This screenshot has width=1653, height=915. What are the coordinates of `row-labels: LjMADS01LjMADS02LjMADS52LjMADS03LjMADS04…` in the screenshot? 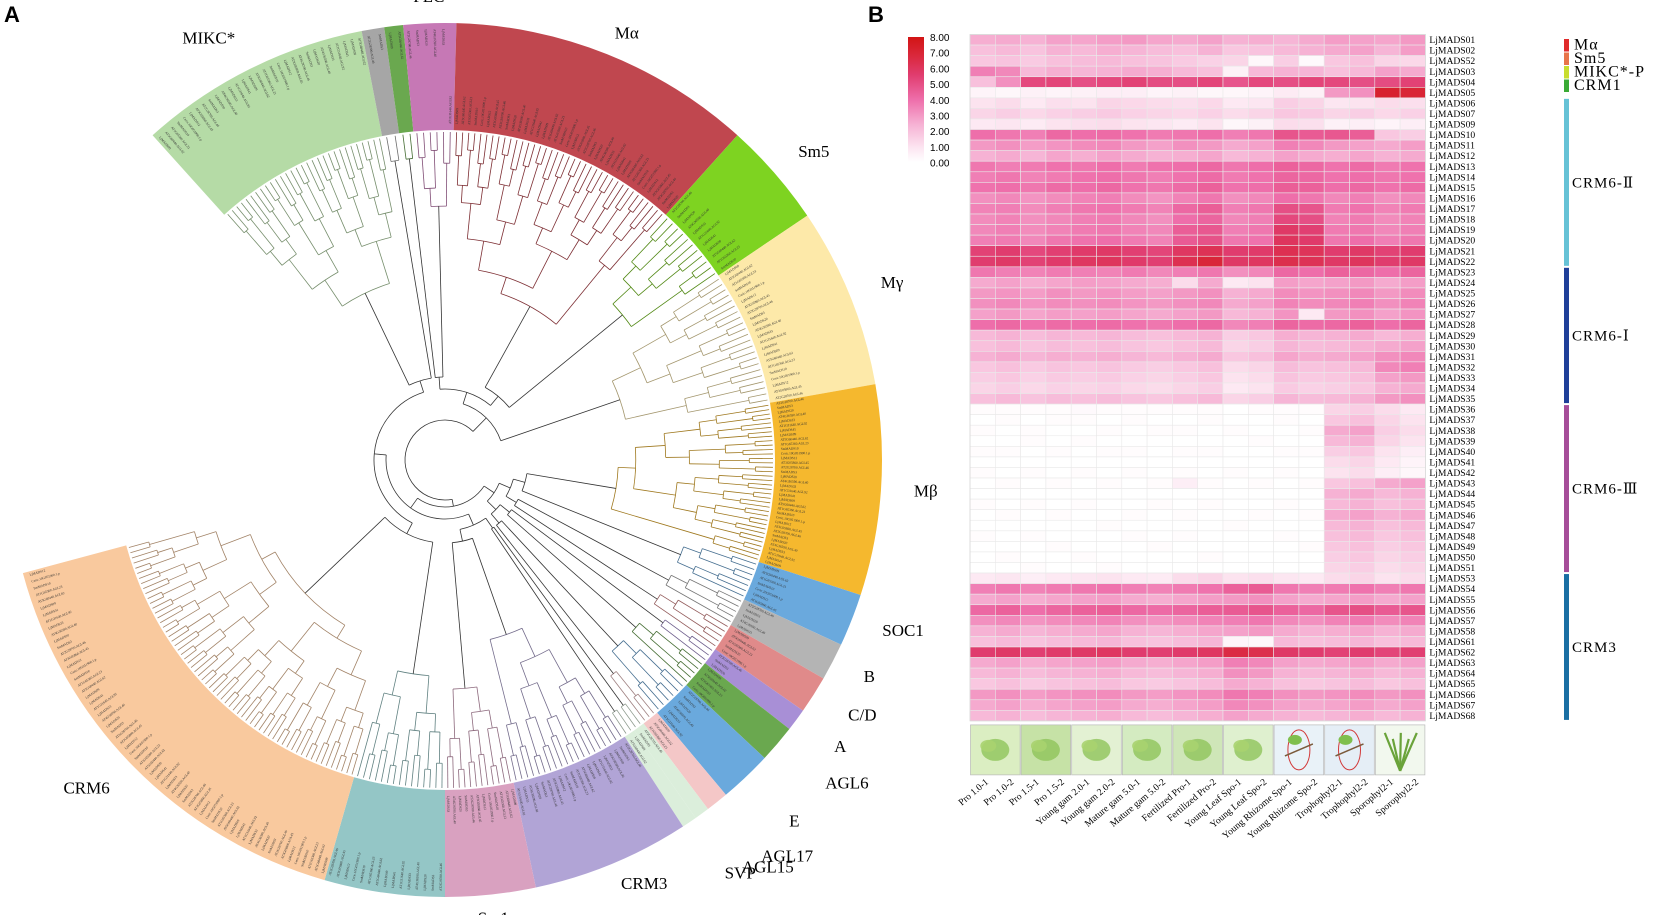 It's located at (1452, 378).